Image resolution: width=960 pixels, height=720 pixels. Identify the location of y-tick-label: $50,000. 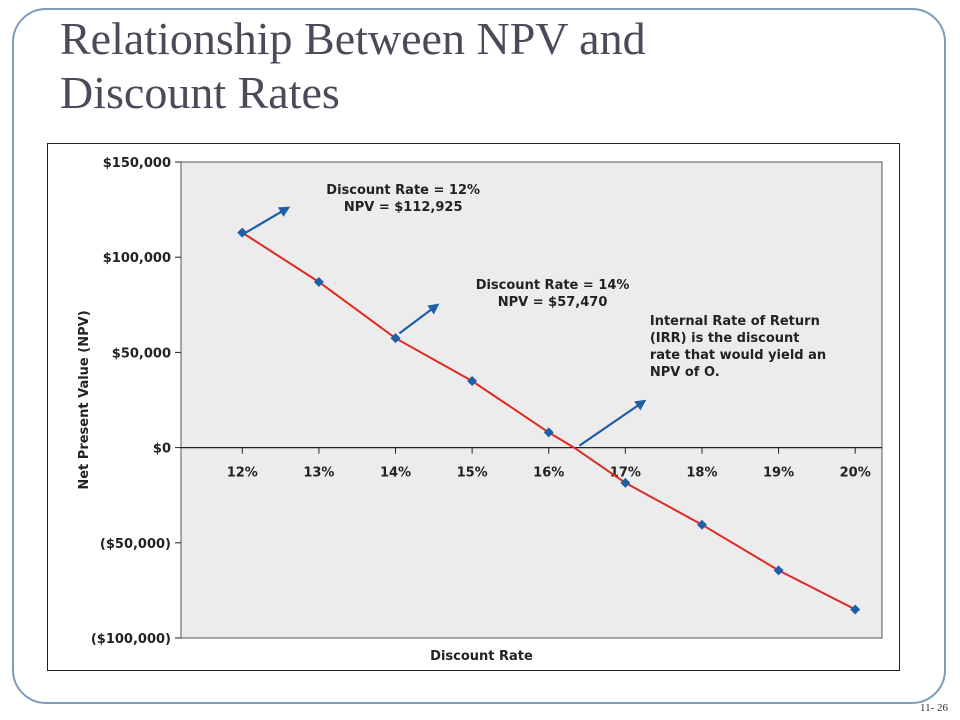
(141, 353).